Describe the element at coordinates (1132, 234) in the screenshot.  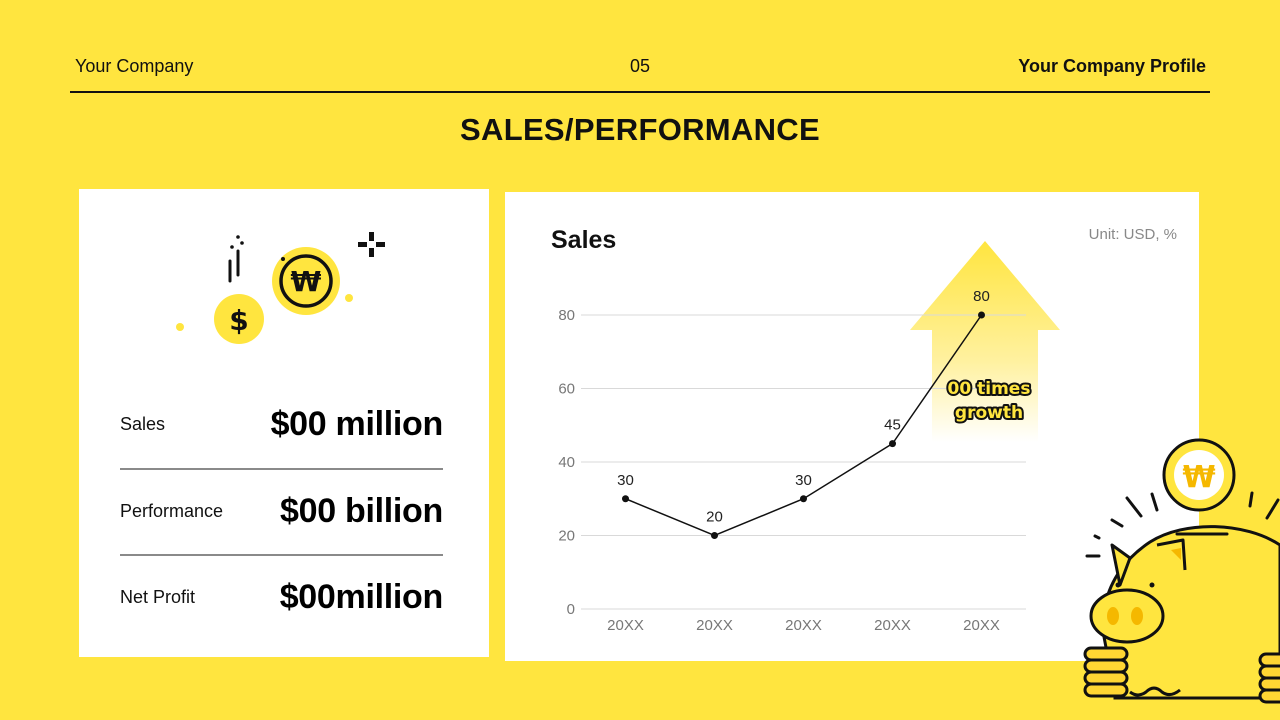
I see `chart-unit: Unit: USD, %` at that location.